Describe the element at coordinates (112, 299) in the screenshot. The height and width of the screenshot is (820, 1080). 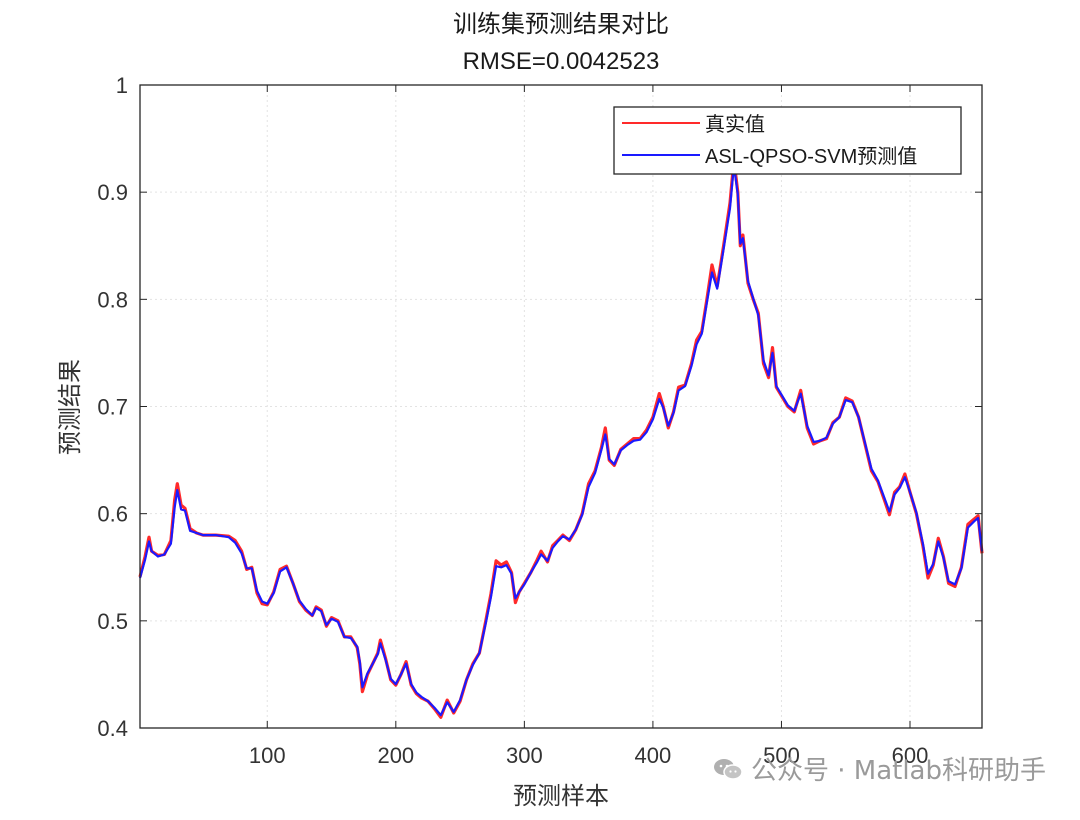
I see `y-tick-label: 0.8` at that location.